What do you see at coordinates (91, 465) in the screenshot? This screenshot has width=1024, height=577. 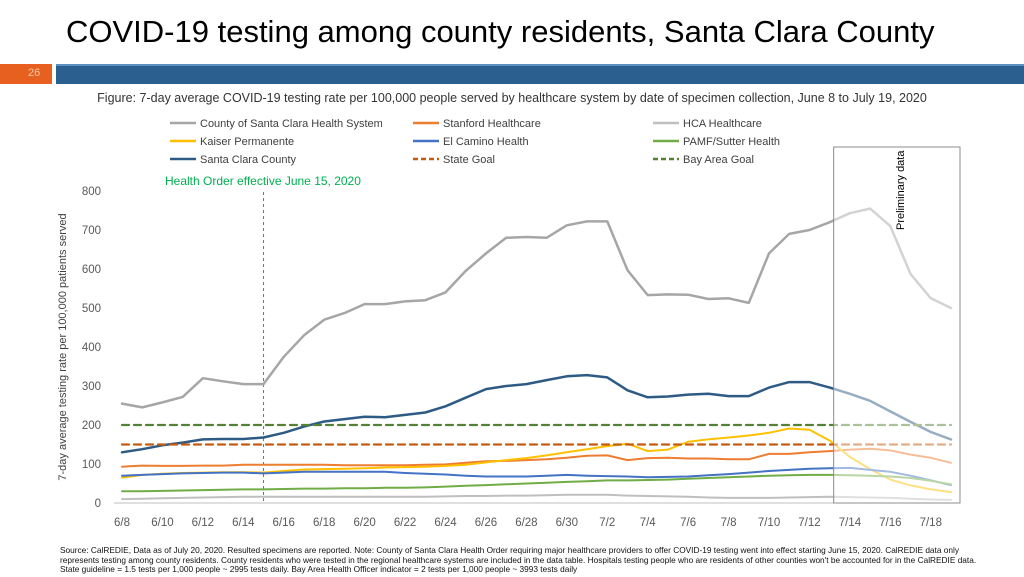 I see `y-tick-label: 100` at bounding box center [91, 465].